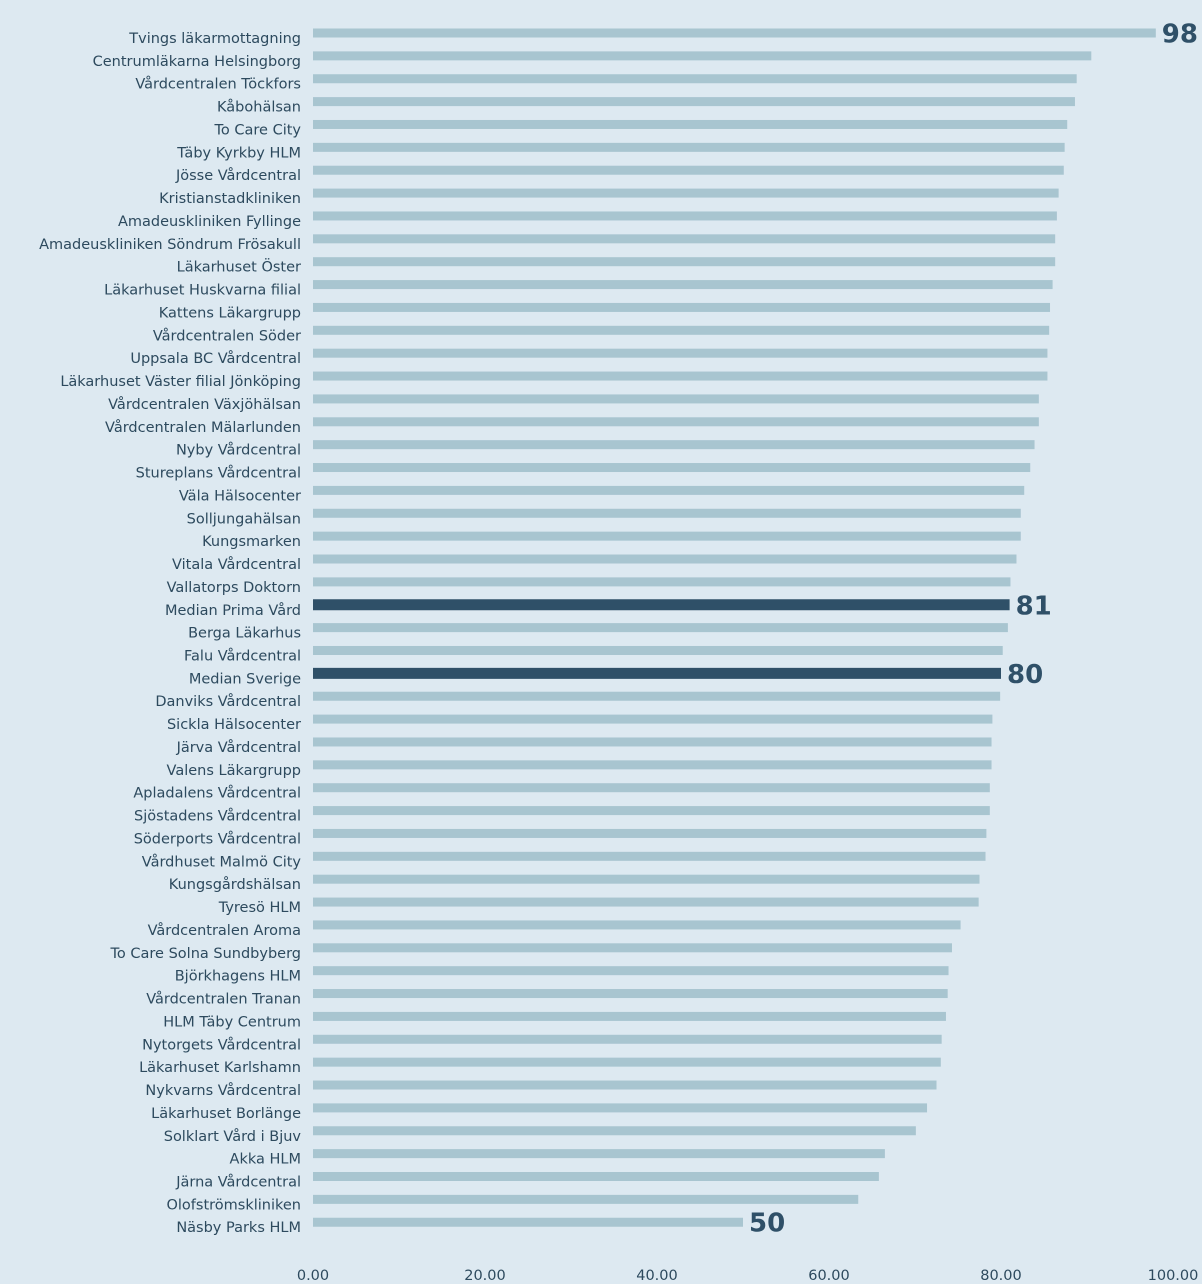 This screenshot has width=1202, height=1284. Describe the element at coordinates (180, 382) in the screenshot. I see `y-tick-label: Läkarhuset Väster filial Jönköping` at that location.